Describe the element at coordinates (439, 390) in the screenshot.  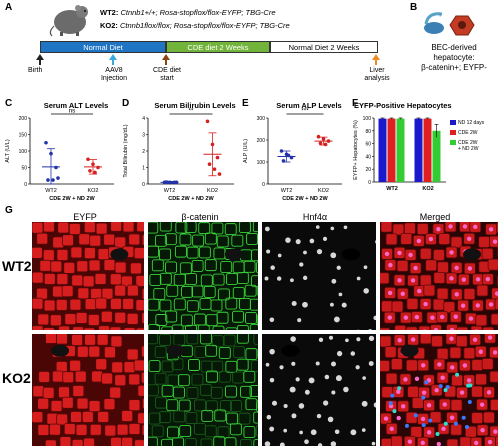
I see `micrograph-merged-ko2` at that location.